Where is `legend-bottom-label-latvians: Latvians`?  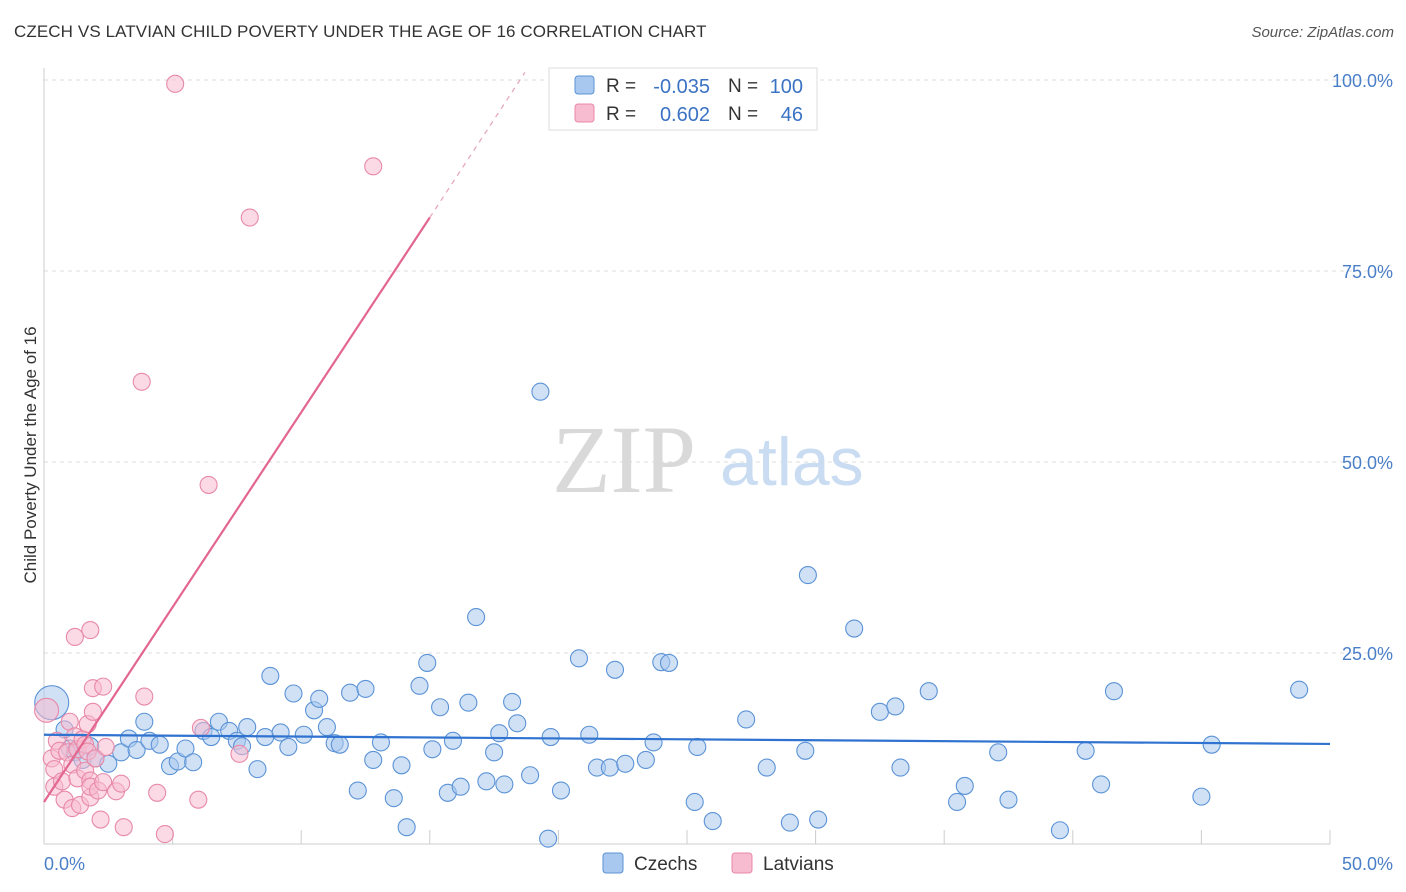 legend-bottom-label-latvians: Latvians is located at coordinates (798, 864).